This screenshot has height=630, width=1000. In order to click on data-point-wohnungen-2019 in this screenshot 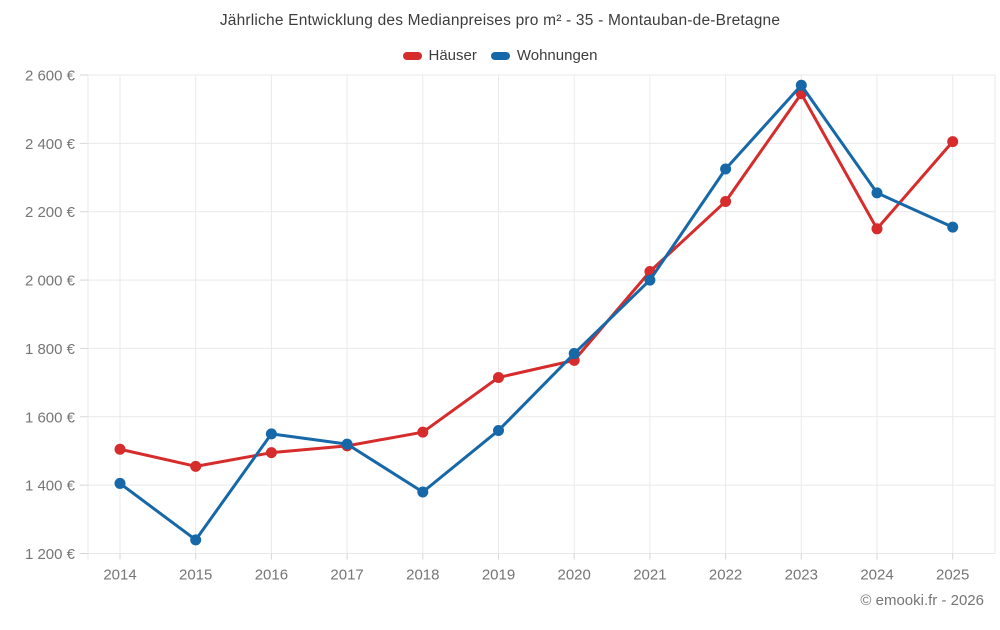, I will do `click(498, 430)`.